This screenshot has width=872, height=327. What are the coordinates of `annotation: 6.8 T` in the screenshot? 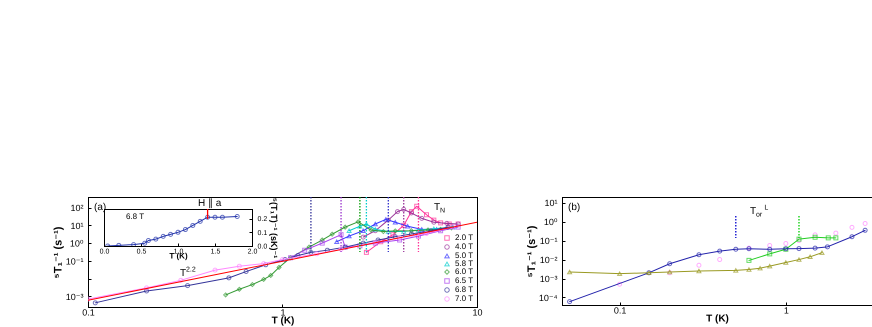 It's located at (135, 216).